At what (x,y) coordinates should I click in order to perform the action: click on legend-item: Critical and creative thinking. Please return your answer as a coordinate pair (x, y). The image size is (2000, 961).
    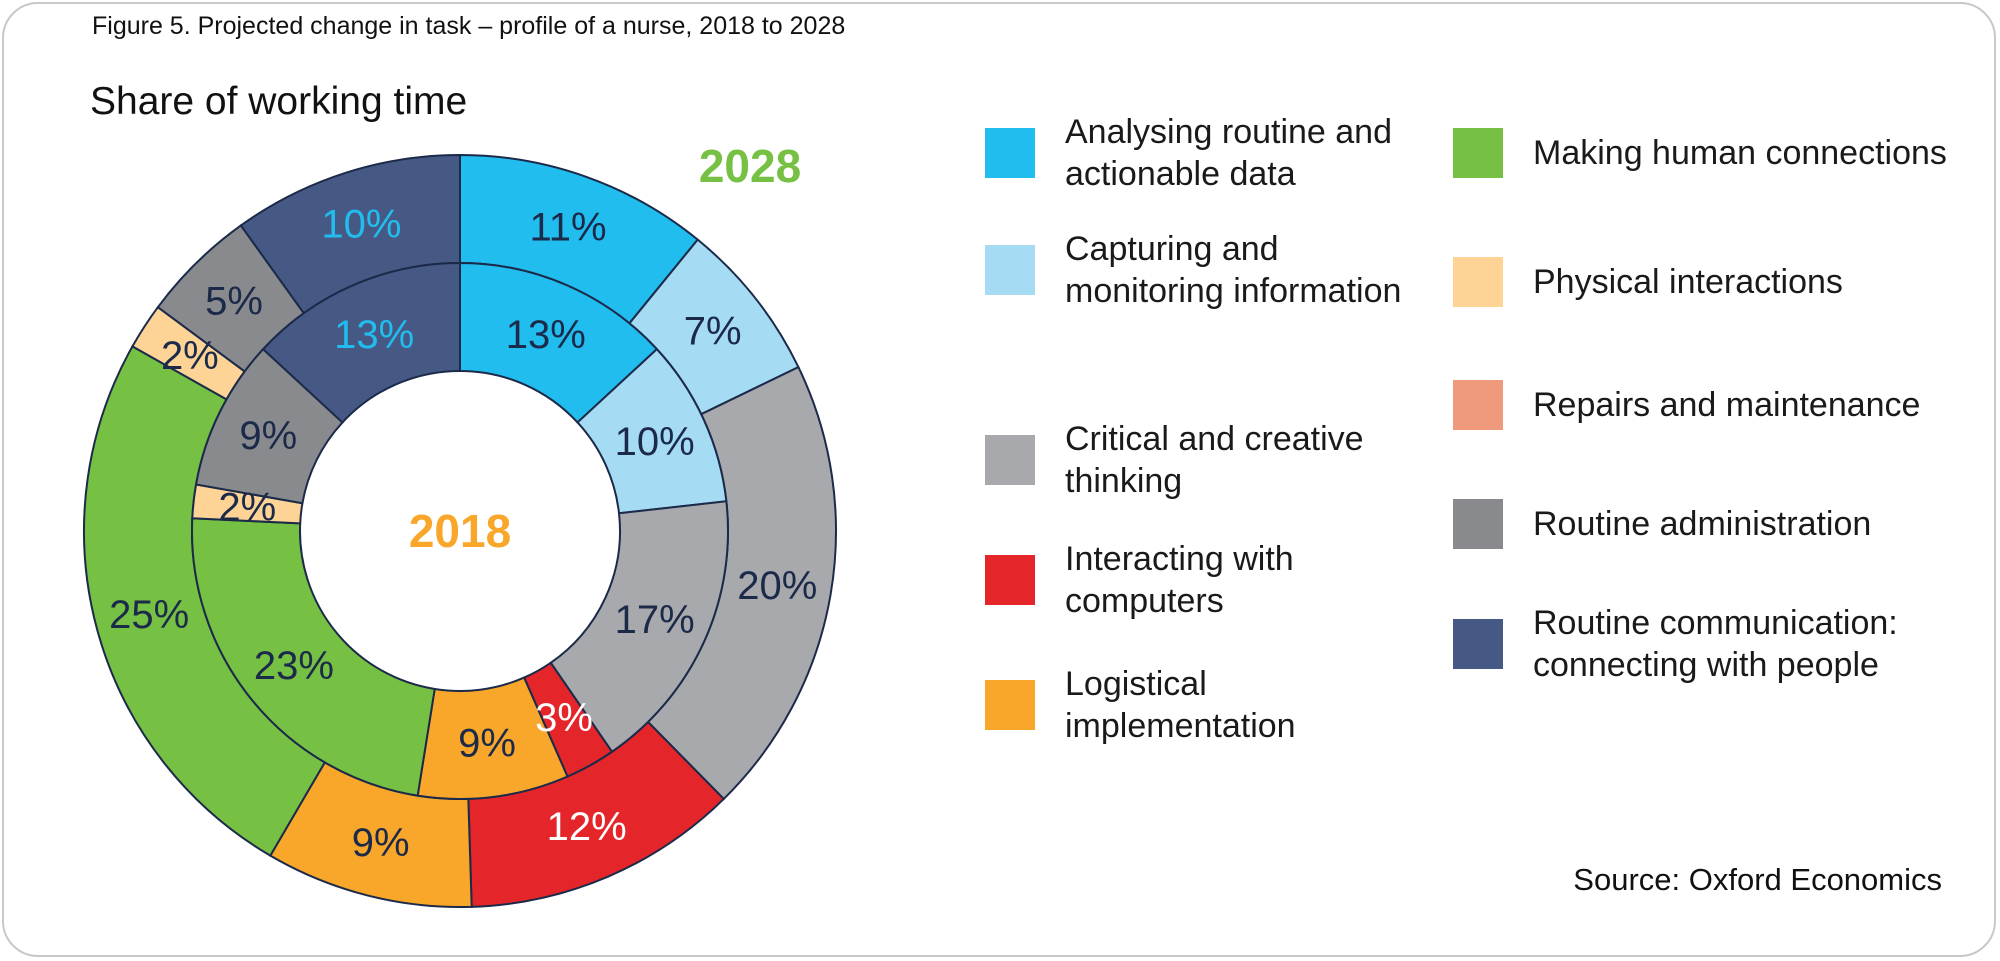
    Looking at the image, I should click on (1205, 460).